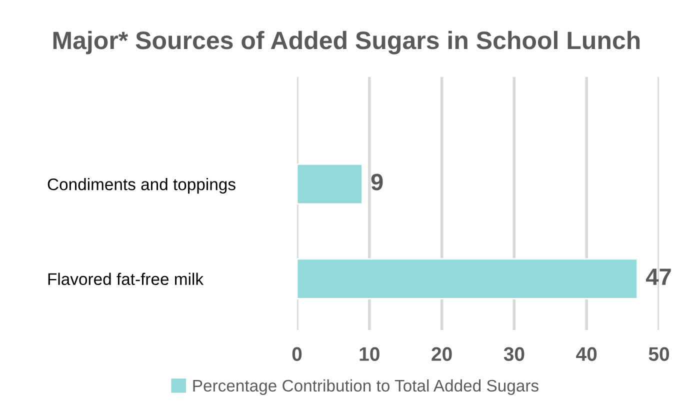  I want to click on x-tick-label: 10, so click(370, 354).